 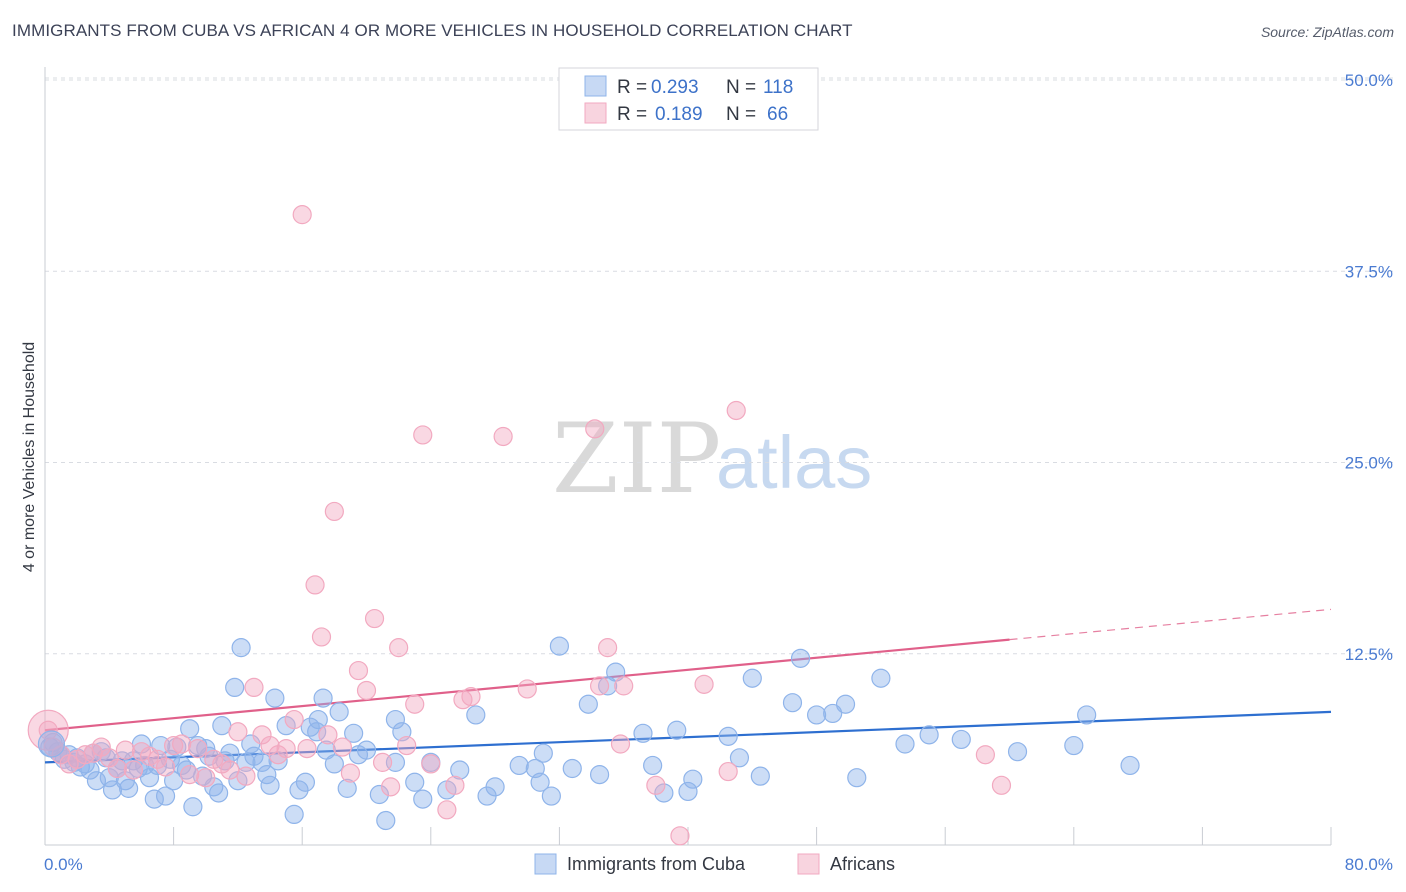 I want to click on bottom-legend-label-cuba: Immigrants from Cuba, so click(x=656, y=864).